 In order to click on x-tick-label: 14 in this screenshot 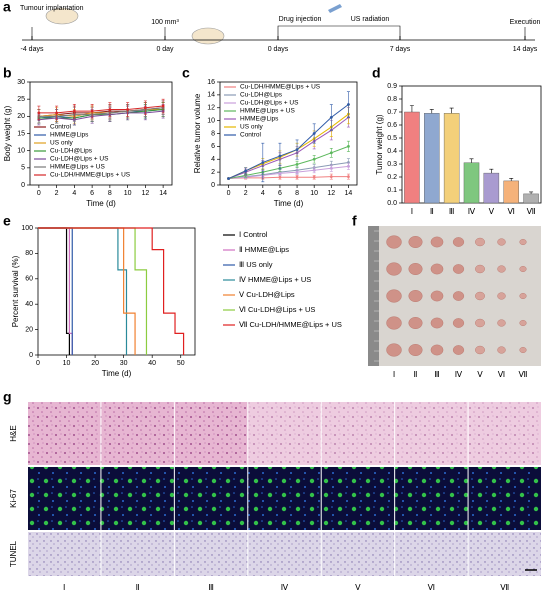, I will do `click(163, 193)`.